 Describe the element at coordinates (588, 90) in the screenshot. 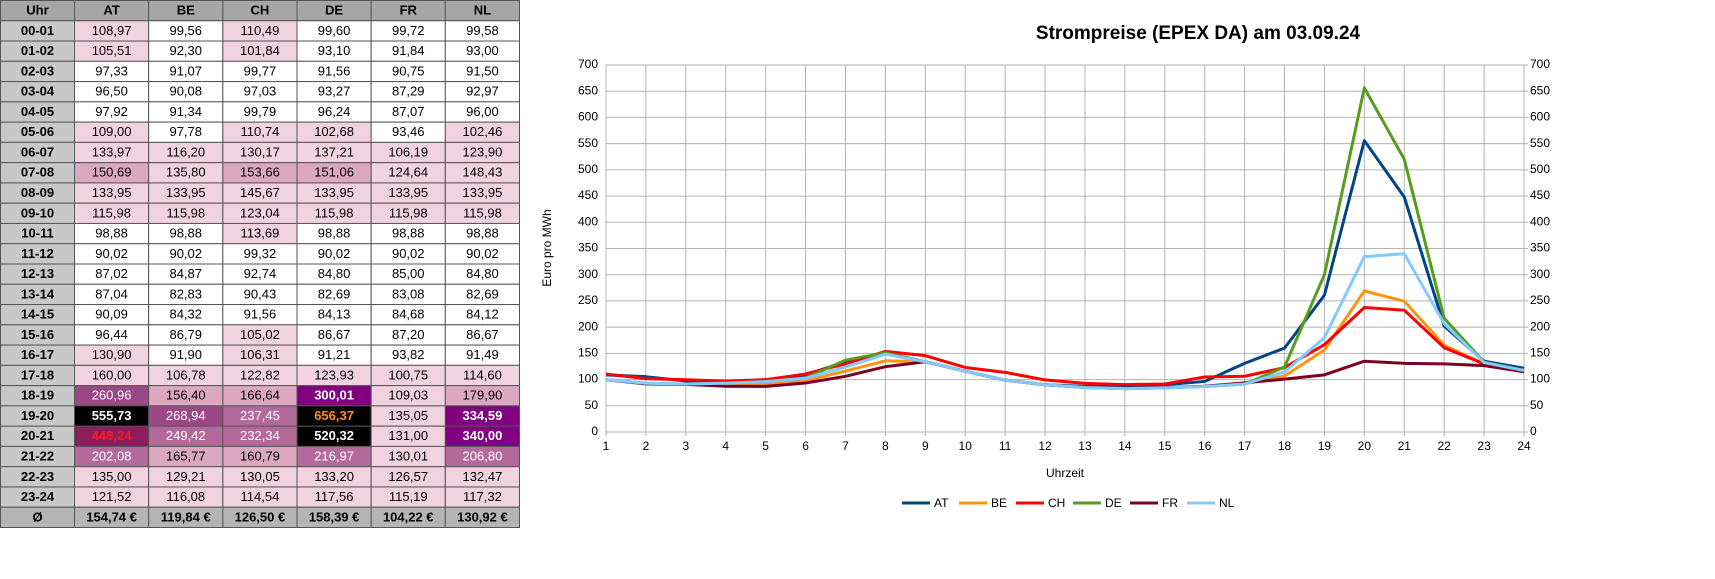

I see `y-tick-label: 650` at that location.